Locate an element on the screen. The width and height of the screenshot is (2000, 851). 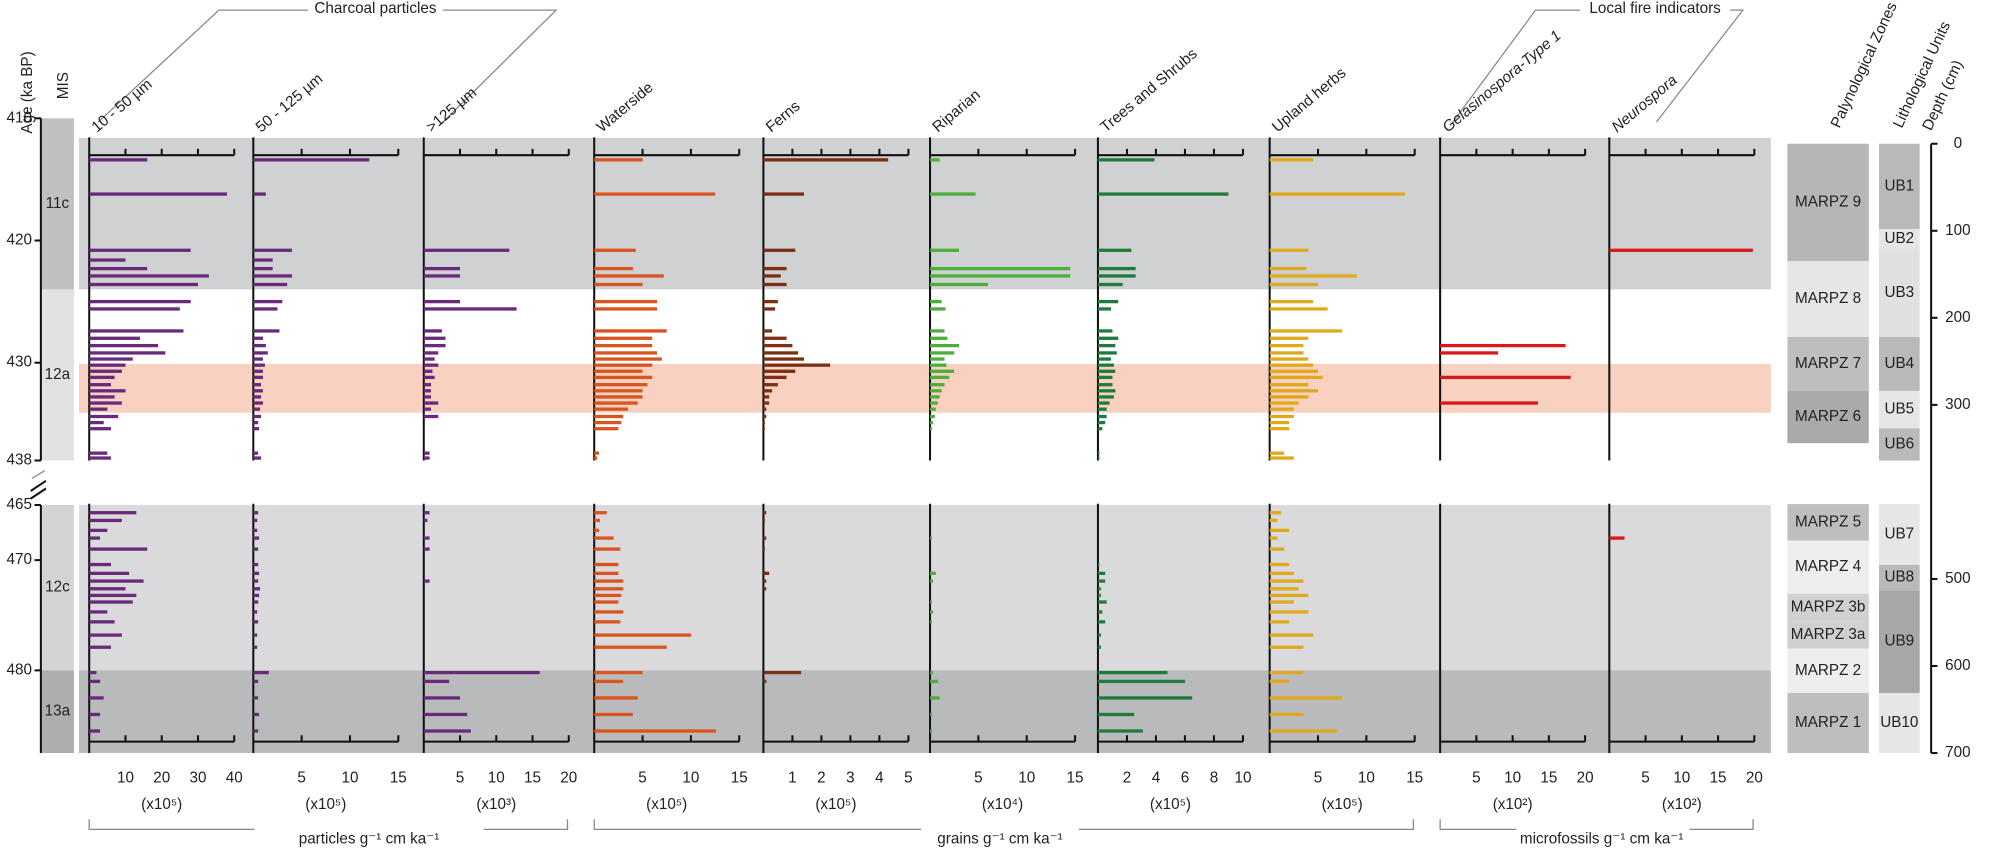
background-band is located at coordinates (925, 388).